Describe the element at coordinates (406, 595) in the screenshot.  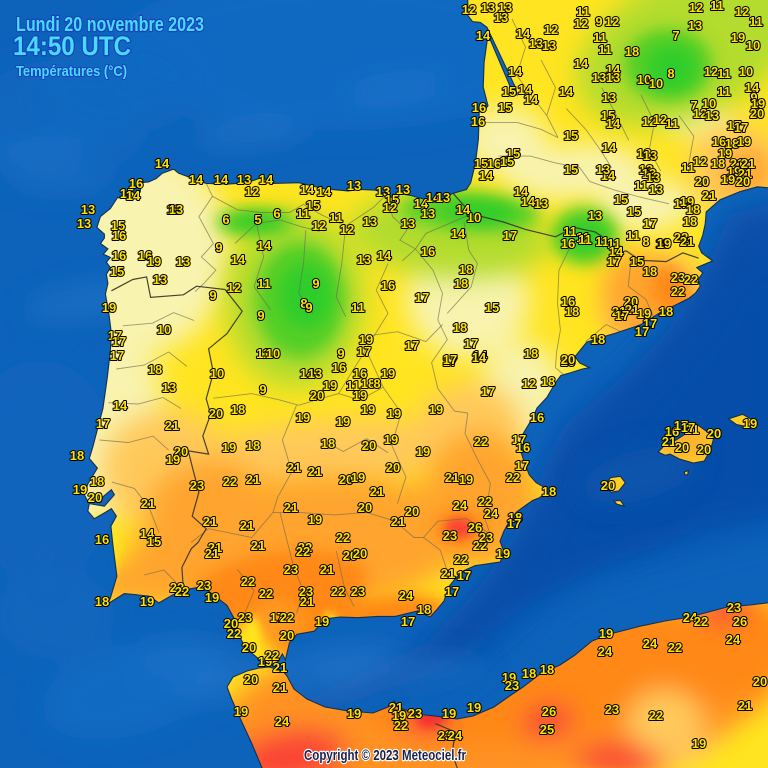
I see `svg-text: 24` at that location.